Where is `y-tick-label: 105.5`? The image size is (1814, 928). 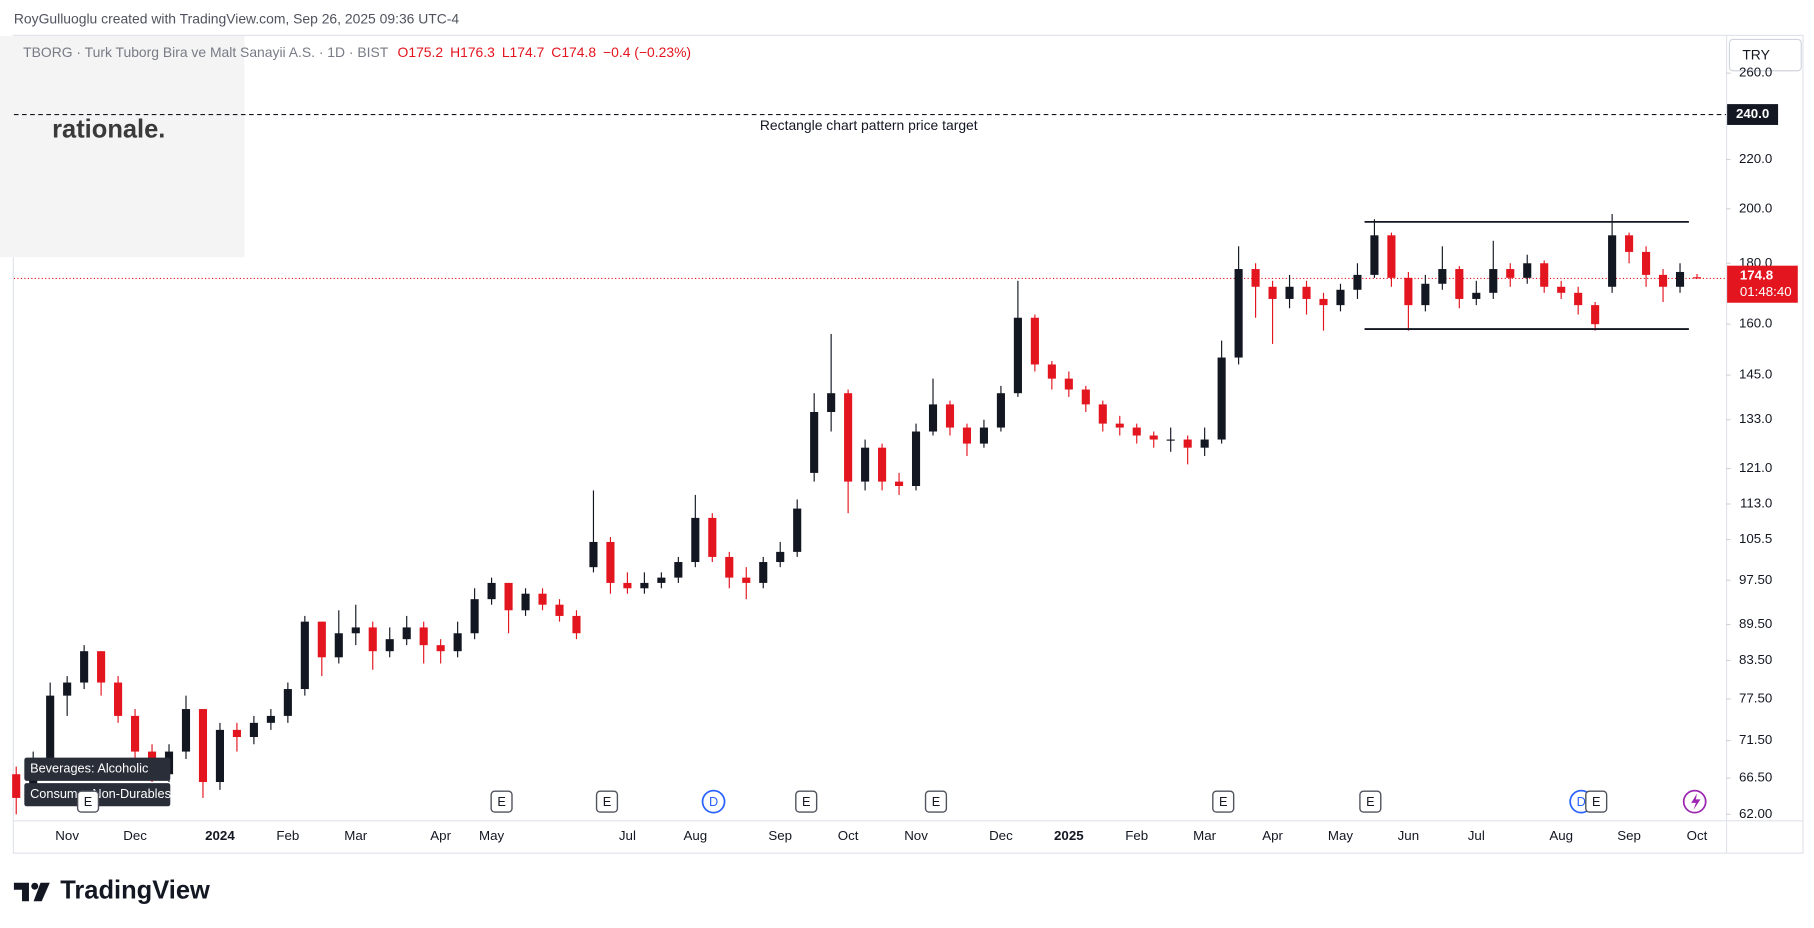 y-tick-label: 105.5 is located at coordinates (1755, 538).